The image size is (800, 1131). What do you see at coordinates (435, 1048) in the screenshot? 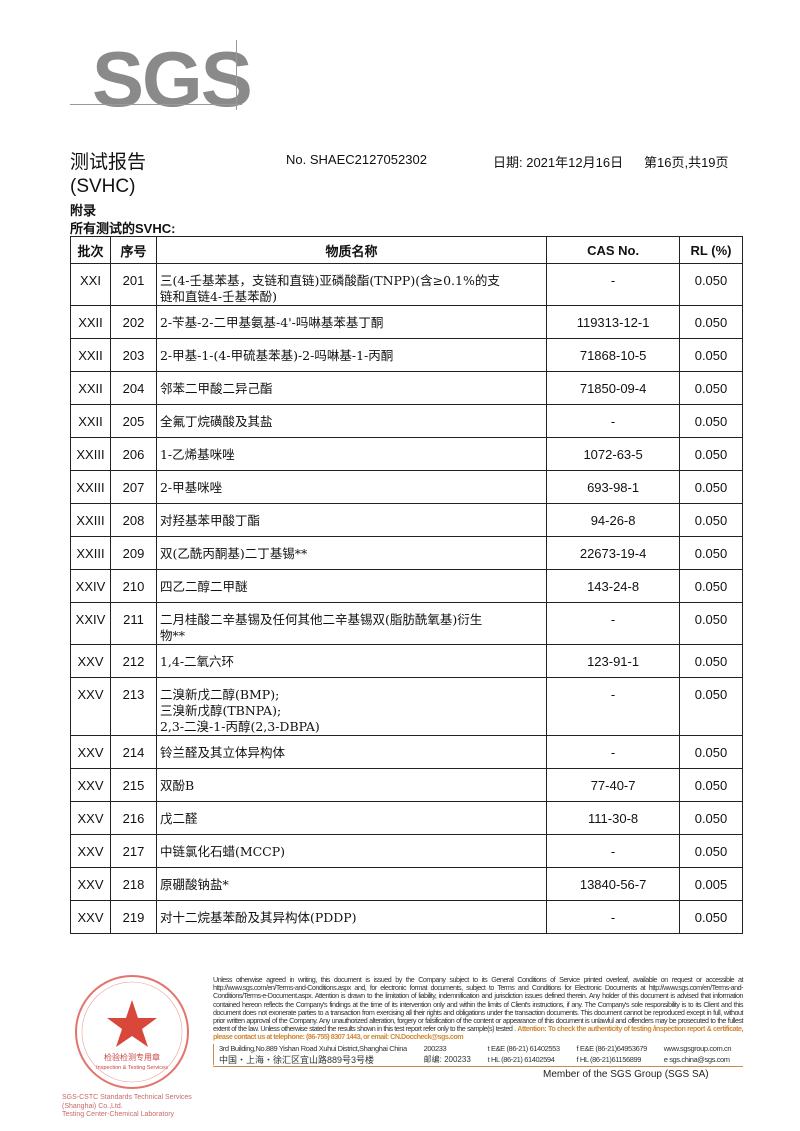
I see `zip-en: 200233` at bounding box center [435, 1048].